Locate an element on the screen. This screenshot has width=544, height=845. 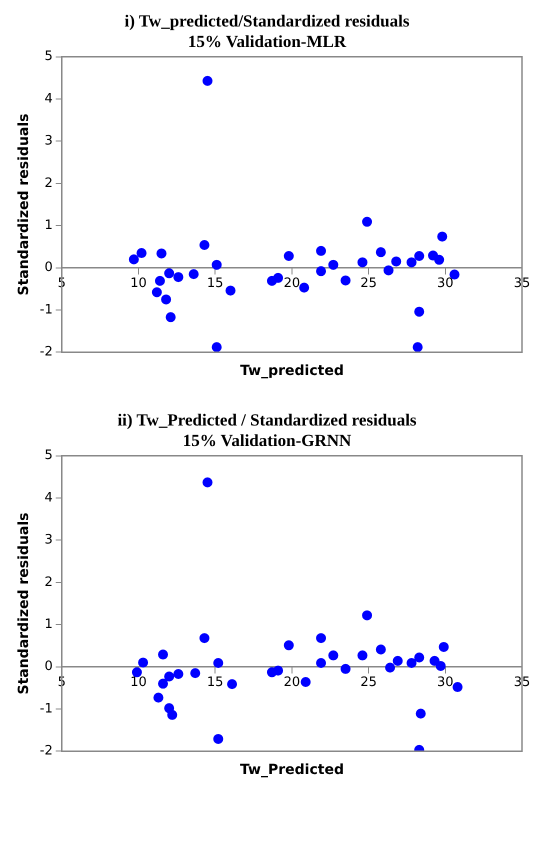
x-axis-title: Tw_predicted is located at coordinates (292, 371).